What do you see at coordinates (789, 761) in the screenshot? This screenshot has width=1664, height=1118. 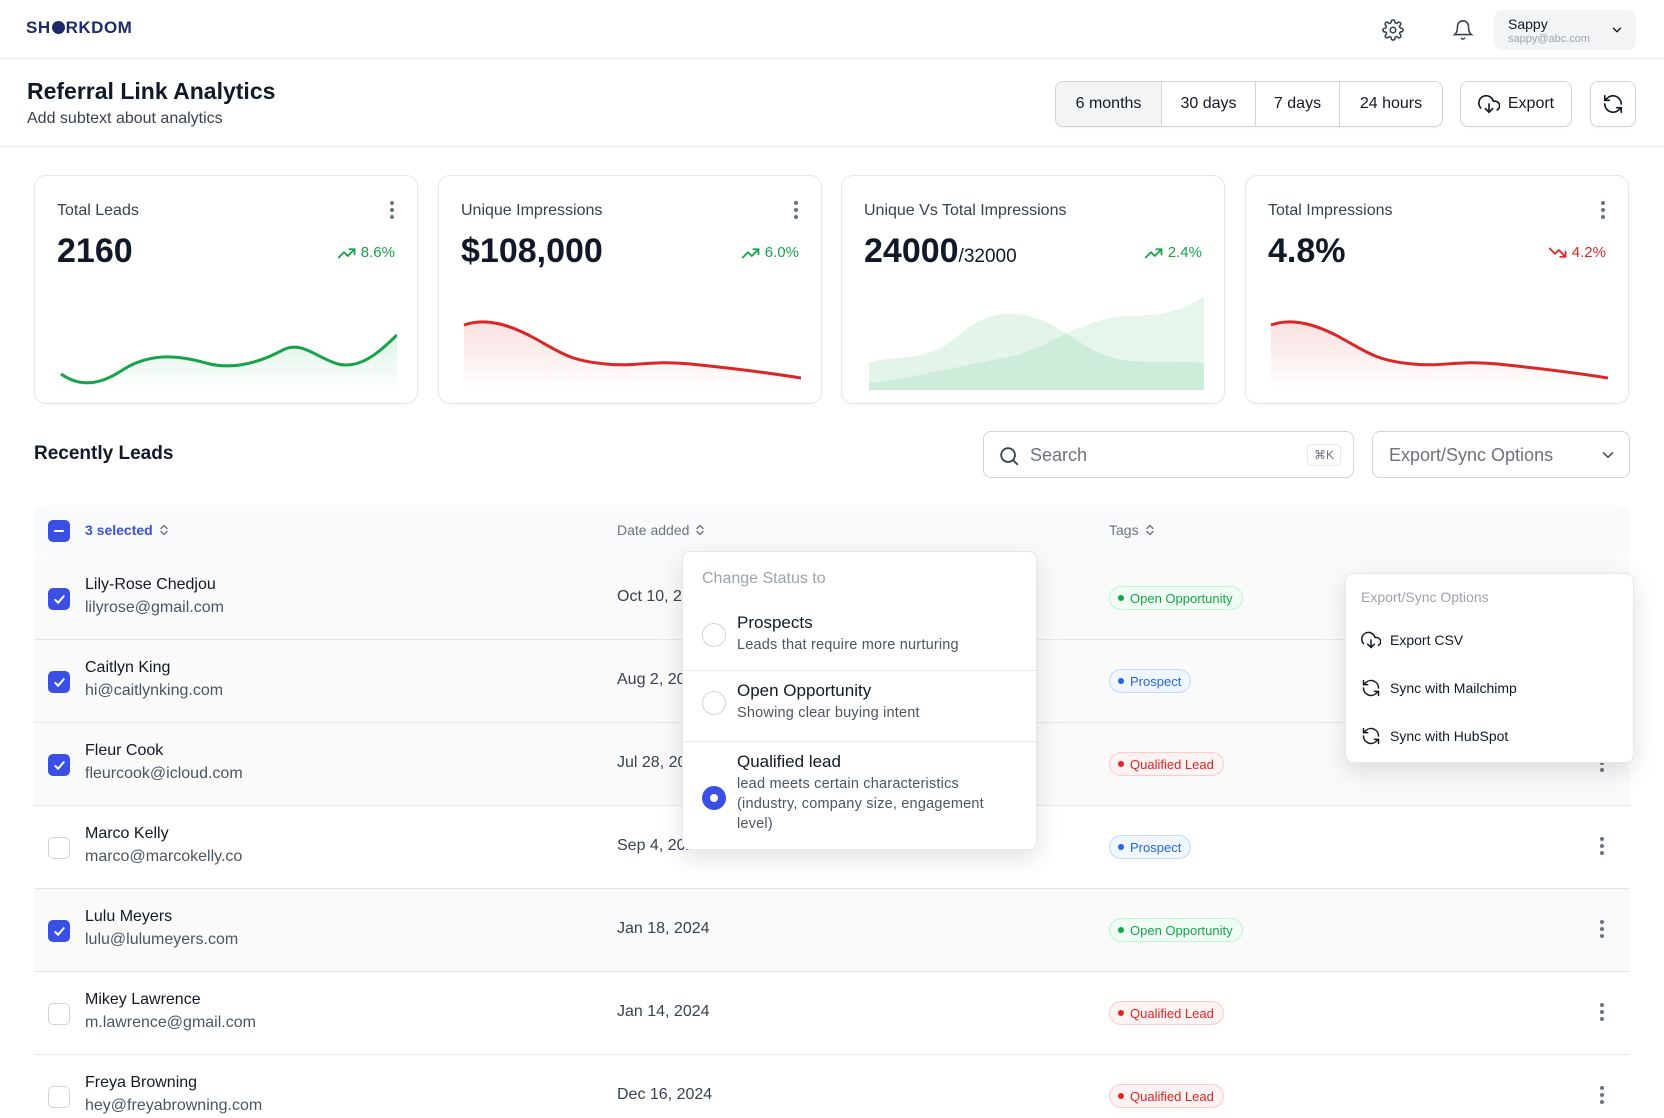 I see `option-title: Qualified lead` at bounding box center [789, 761].